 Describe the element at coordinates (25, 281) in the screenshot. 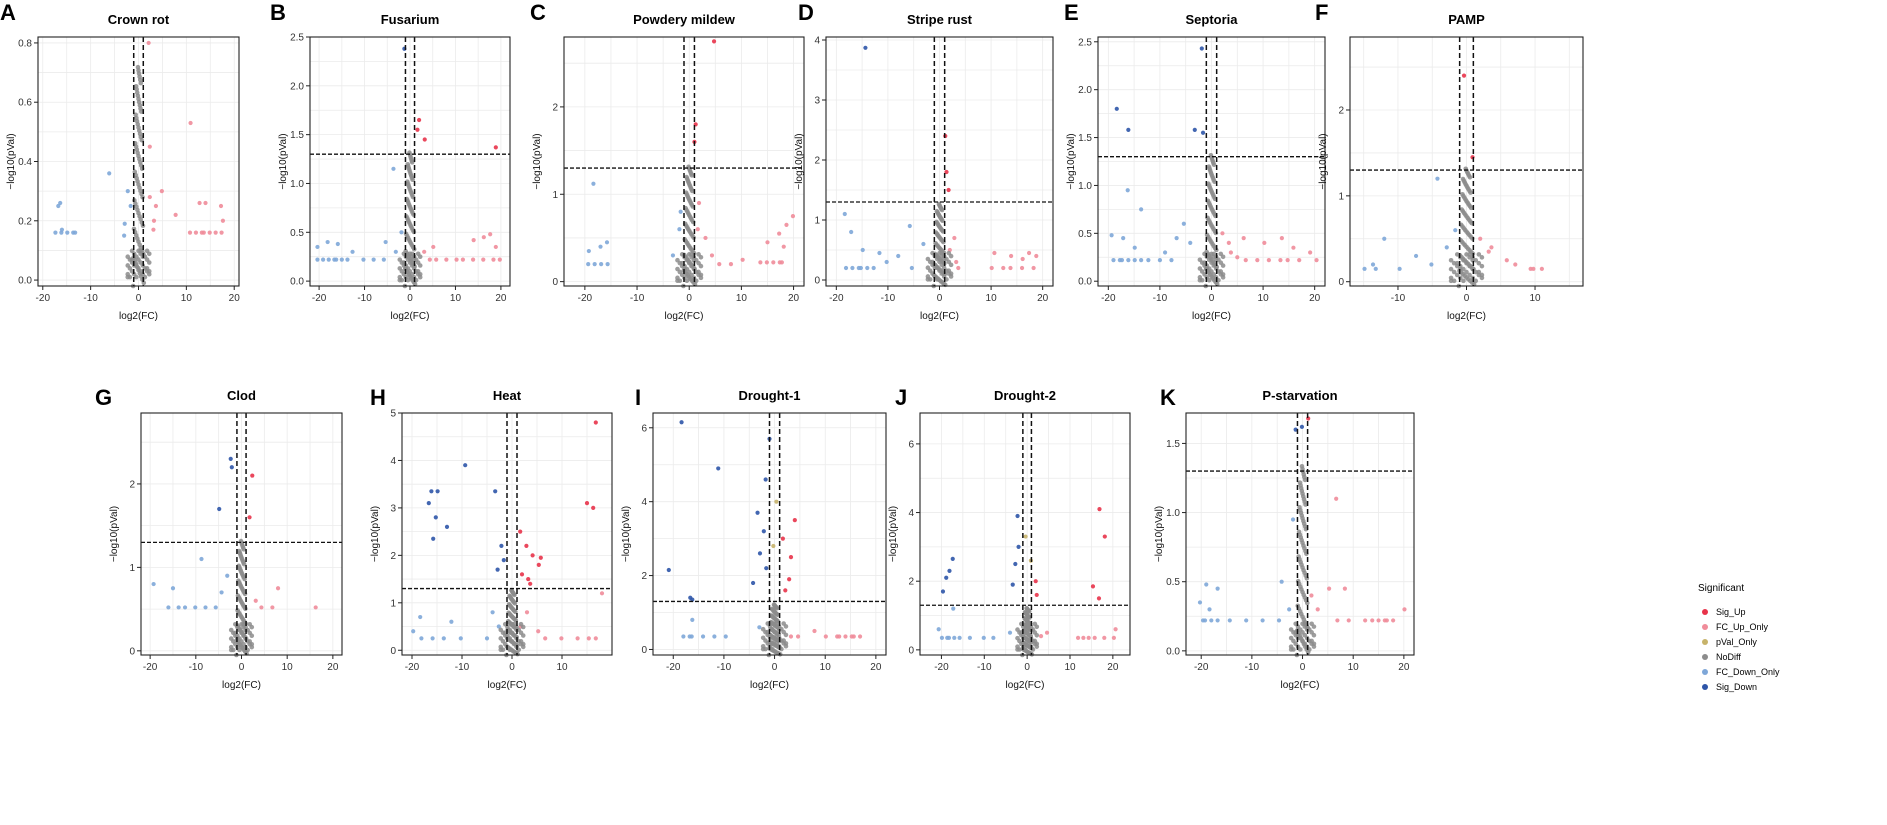

I see `y-tick-label: 0.0` at that location.